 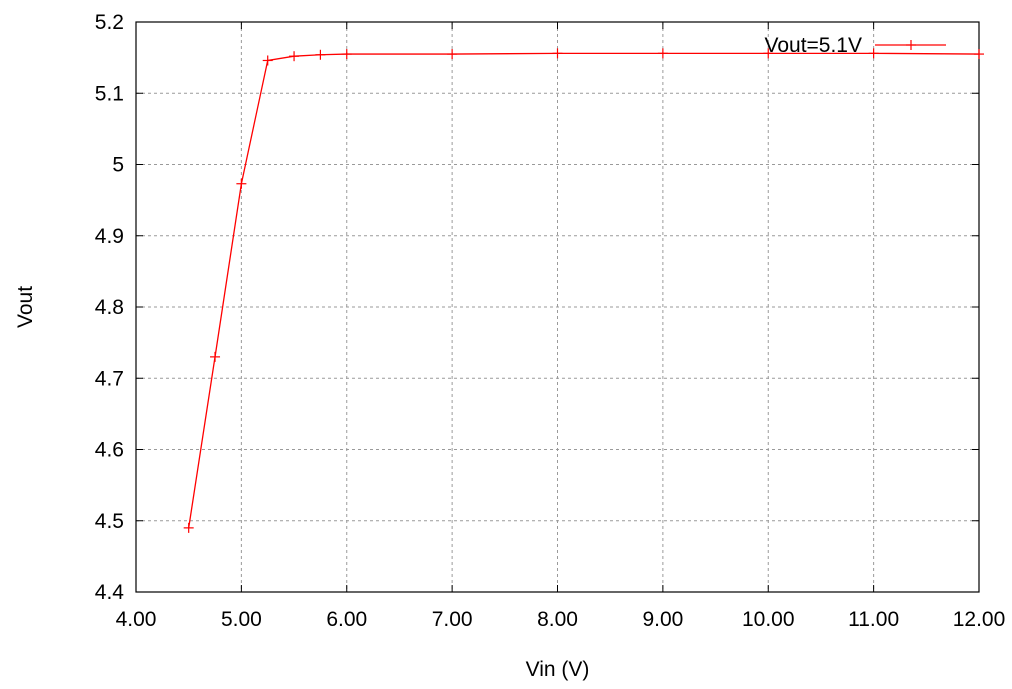 I want to click on y-tick-label: 5.2, so click(x=109, y=22).